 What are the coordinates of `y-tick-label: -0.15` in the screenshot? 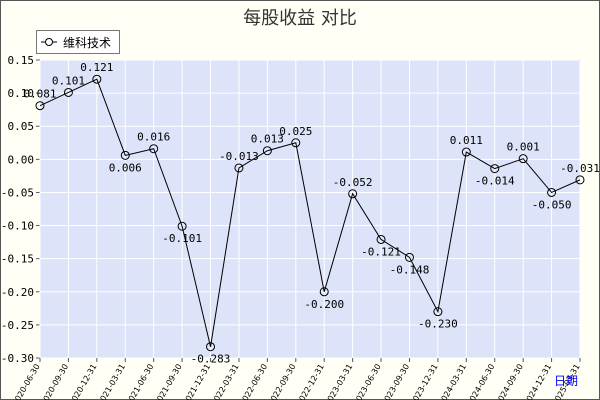 It's located at (17, 259).